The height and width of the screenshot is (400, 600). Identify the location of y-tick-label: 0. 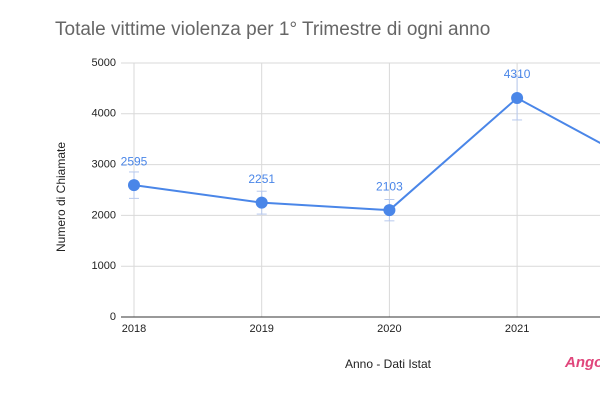
(113, 317).